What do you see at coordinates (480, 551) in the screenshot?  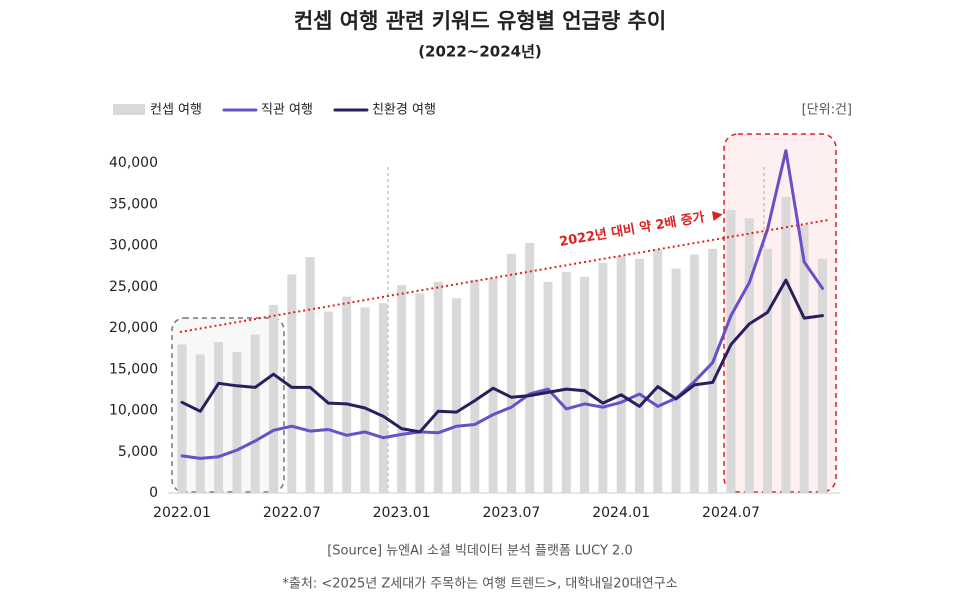 I see `source: [Source] 뉴엔AI 소셜 빅데이터 분석 플랫폼 LUCY 2.0` at bounding box center [480, 551].